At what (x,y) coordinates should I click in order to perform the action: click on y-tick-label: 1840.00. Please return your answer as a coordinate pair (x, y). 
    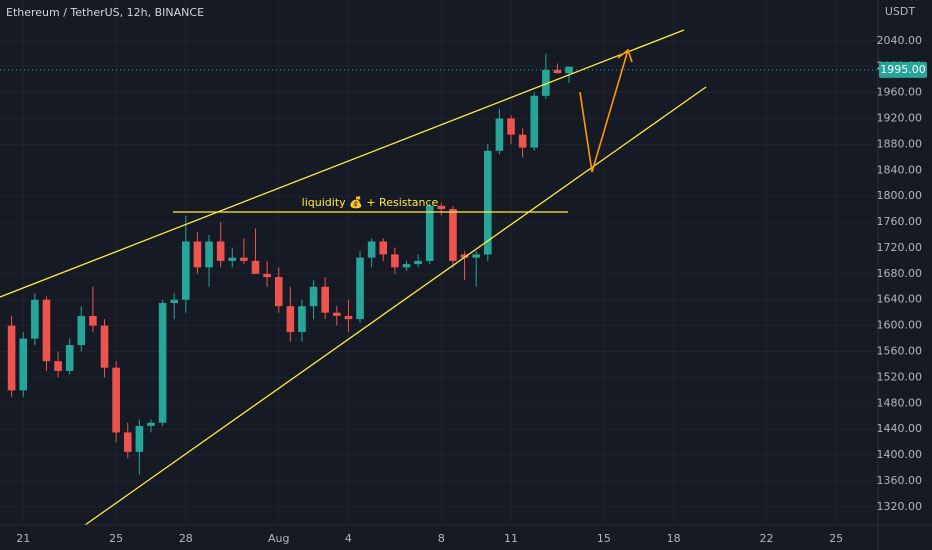
    Looking at the image, I should click on (900, 169).